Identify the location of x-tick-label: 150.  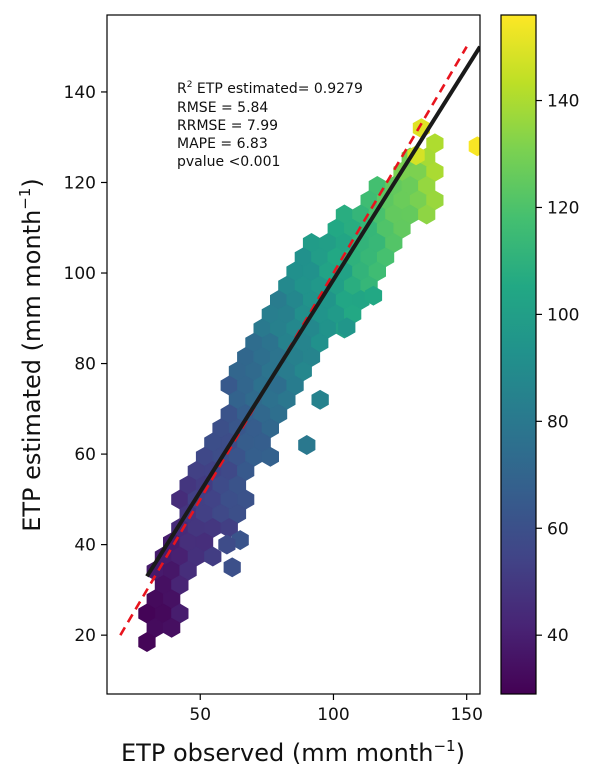
(466, 715).